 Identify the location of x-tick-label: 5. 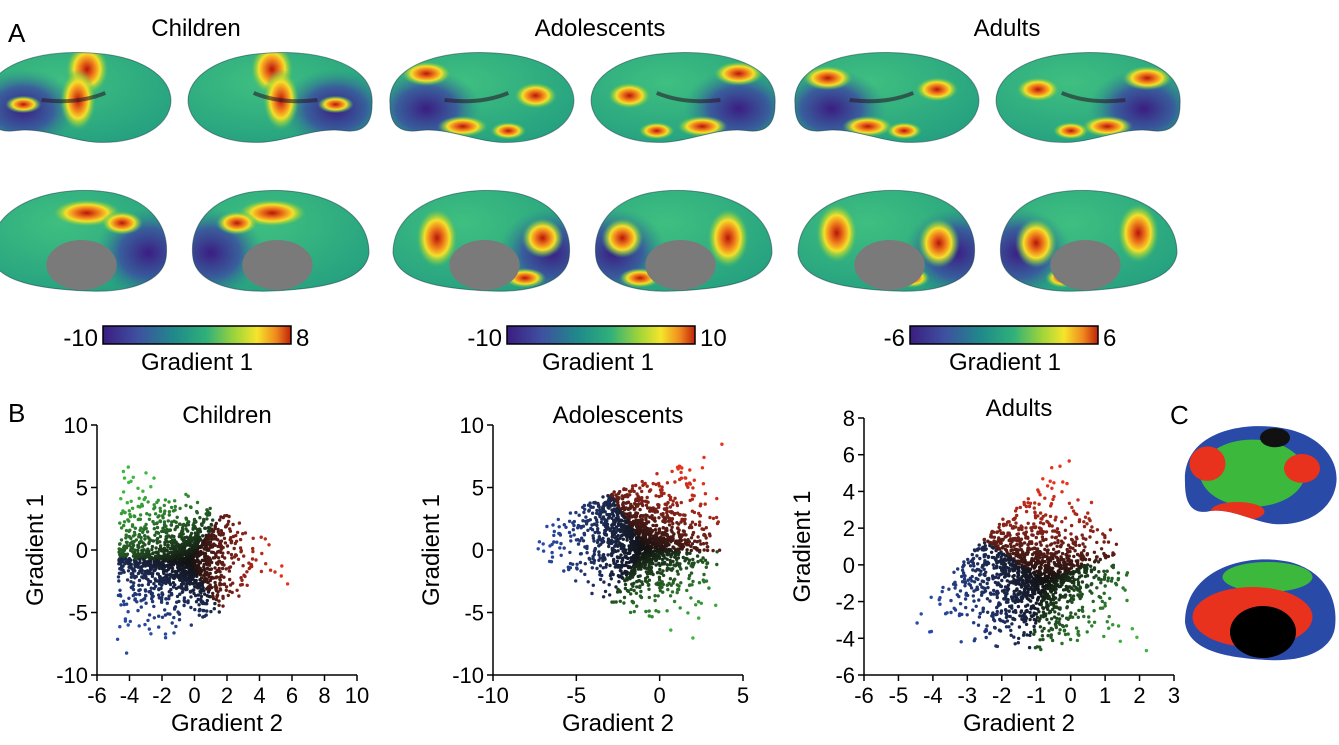
(743, 695).